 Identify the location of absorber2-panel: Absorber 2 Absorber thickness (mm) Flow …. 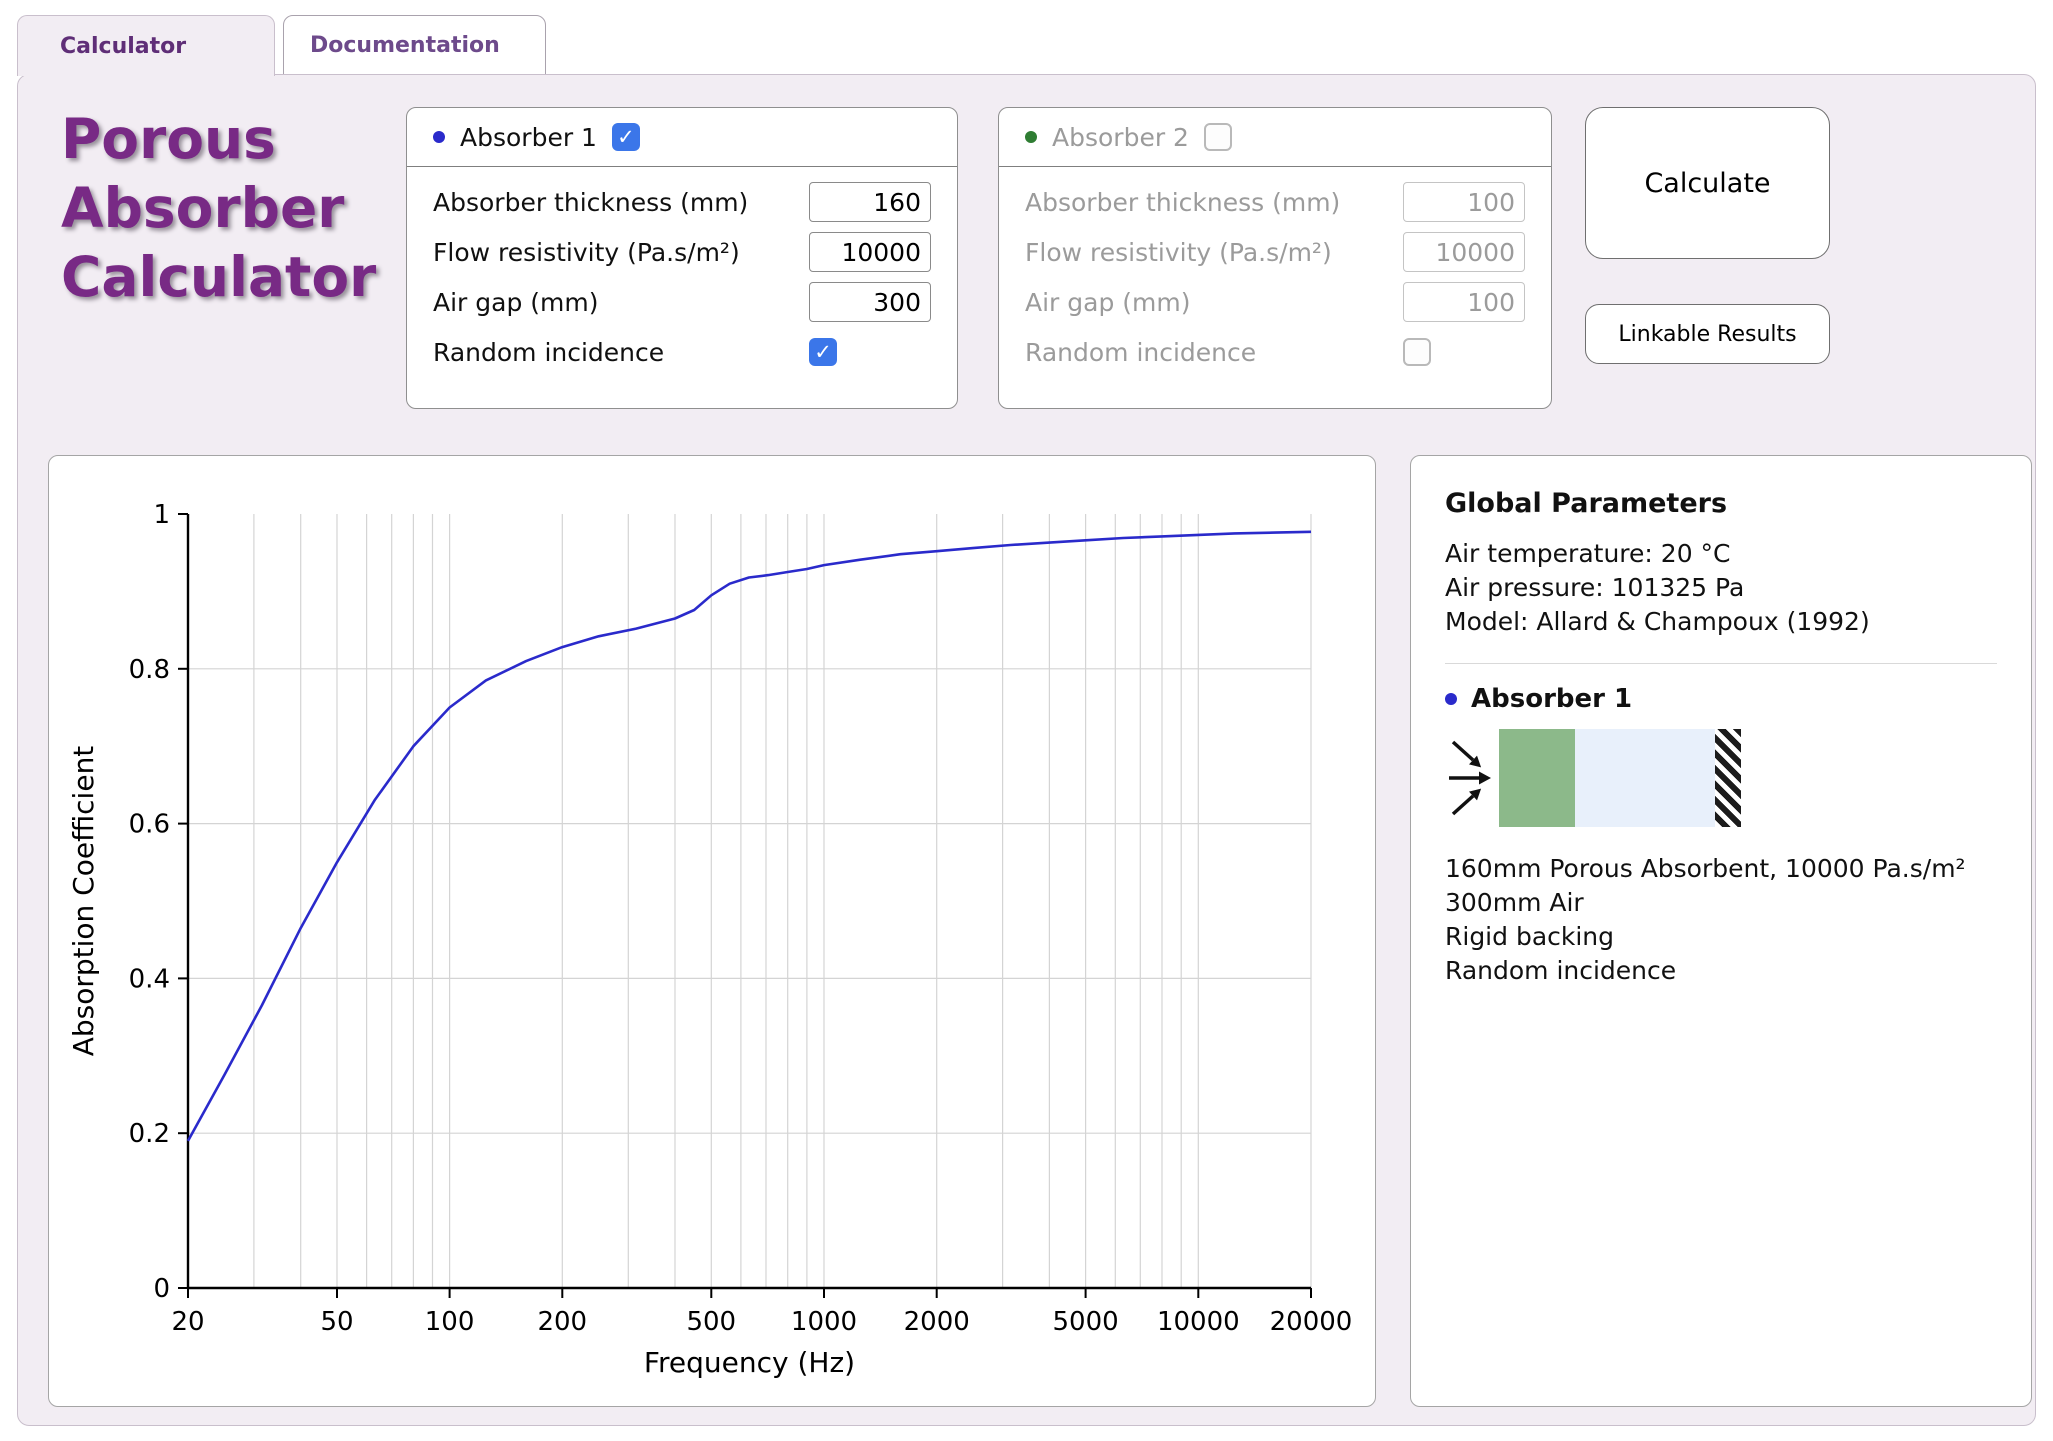
(1275, 258).